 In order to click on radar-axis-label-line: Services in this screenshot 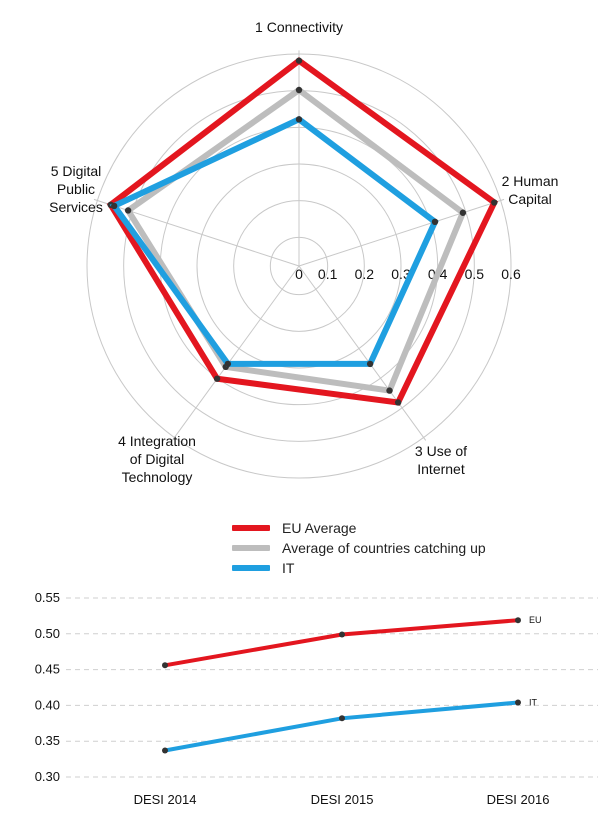, I will do `click(76, 207)`.